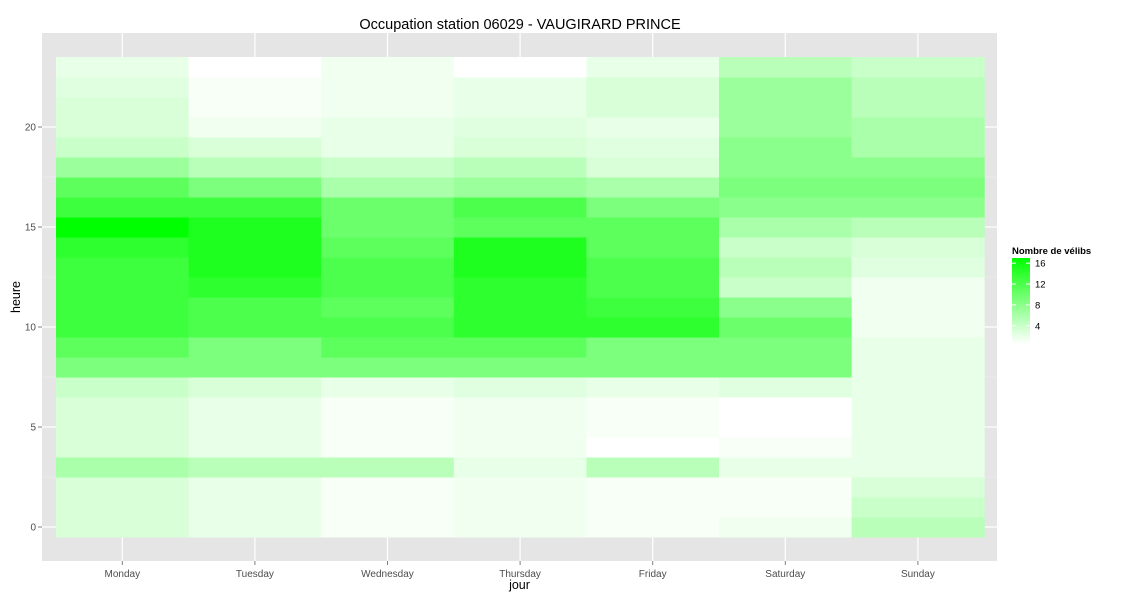 This screenshot has height=600, width=1125. I want to click on legend-ticks: 16 12 8 4, so click(1029, 295).